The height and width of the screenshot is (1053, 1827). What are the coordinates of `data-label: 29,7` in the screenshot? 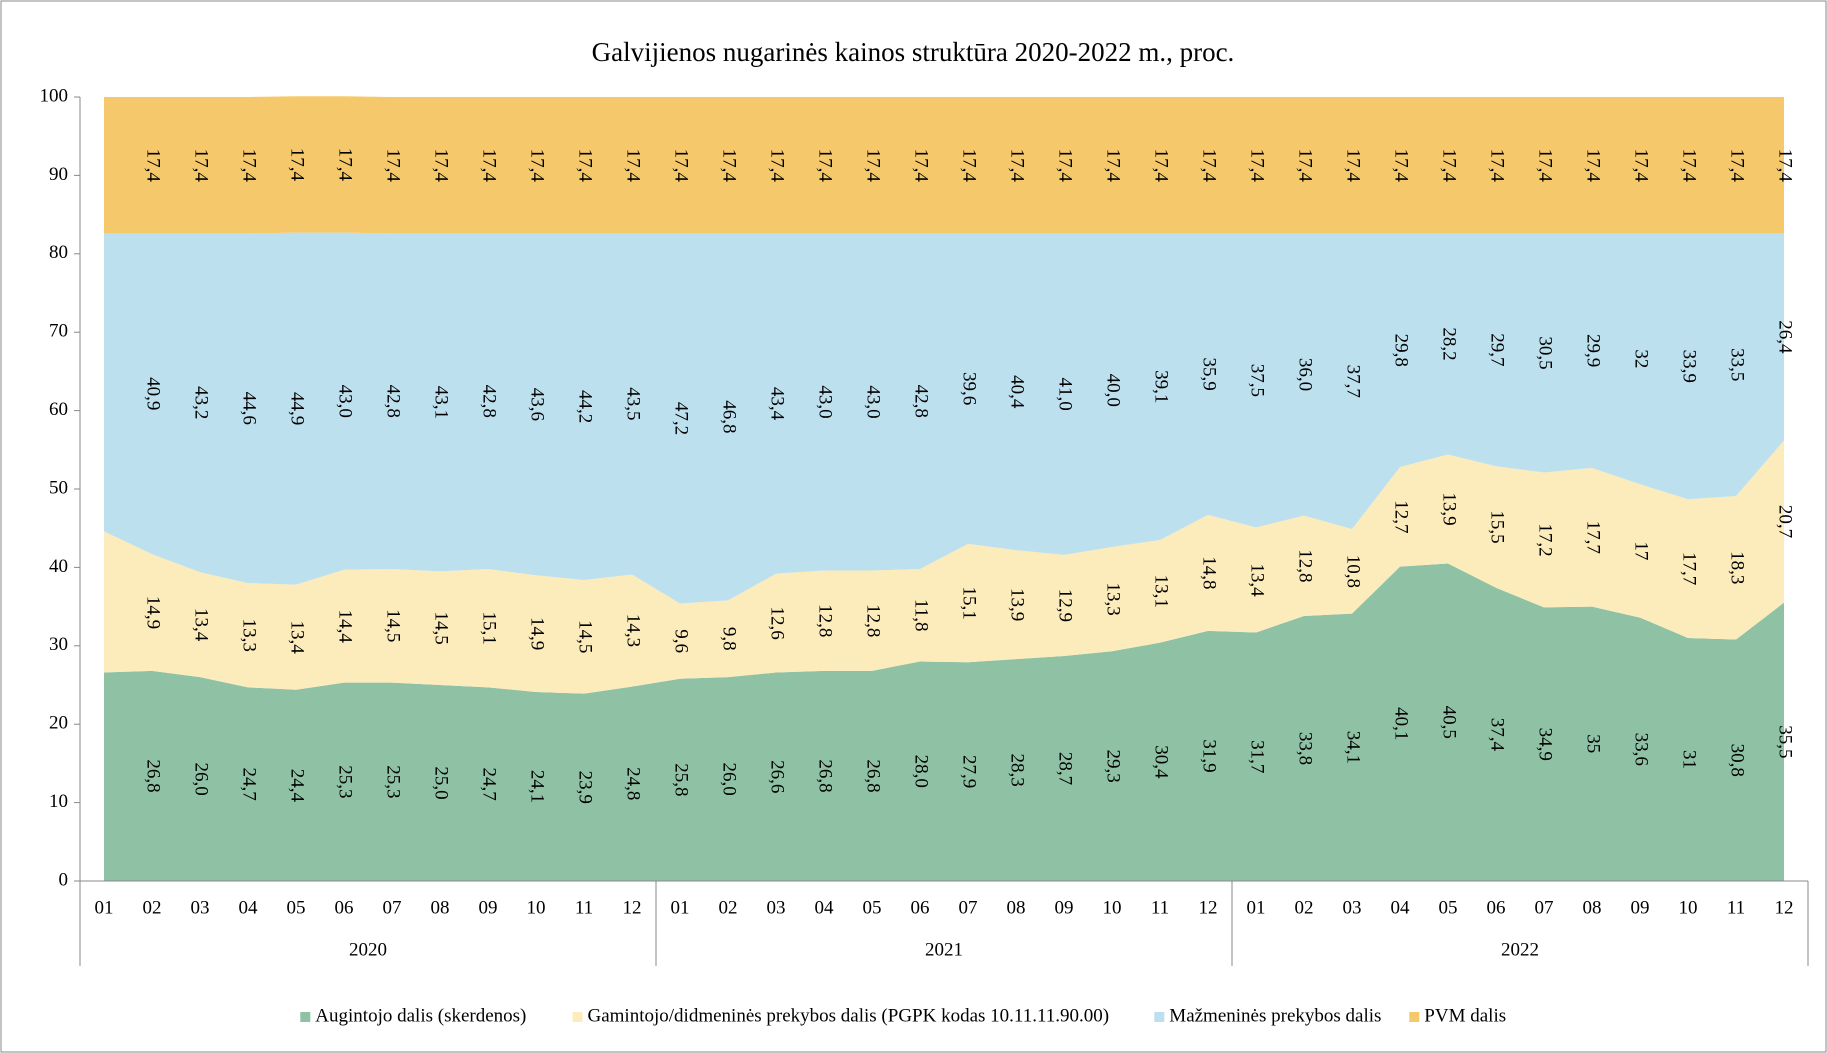 It's located at (1497, 349).